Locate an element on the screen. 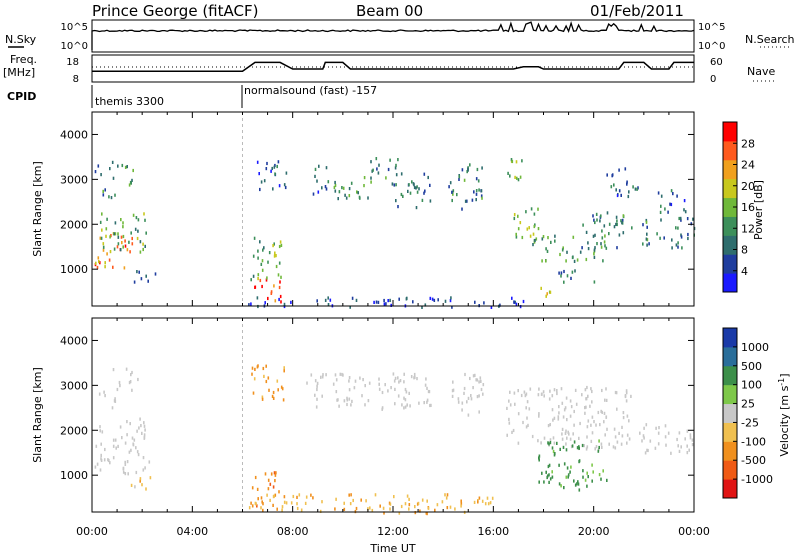 Image resolution: width=800 pixels, height=554 pixels. power-colorbar-label: Power [dB] is located at coordinates (758, 210).